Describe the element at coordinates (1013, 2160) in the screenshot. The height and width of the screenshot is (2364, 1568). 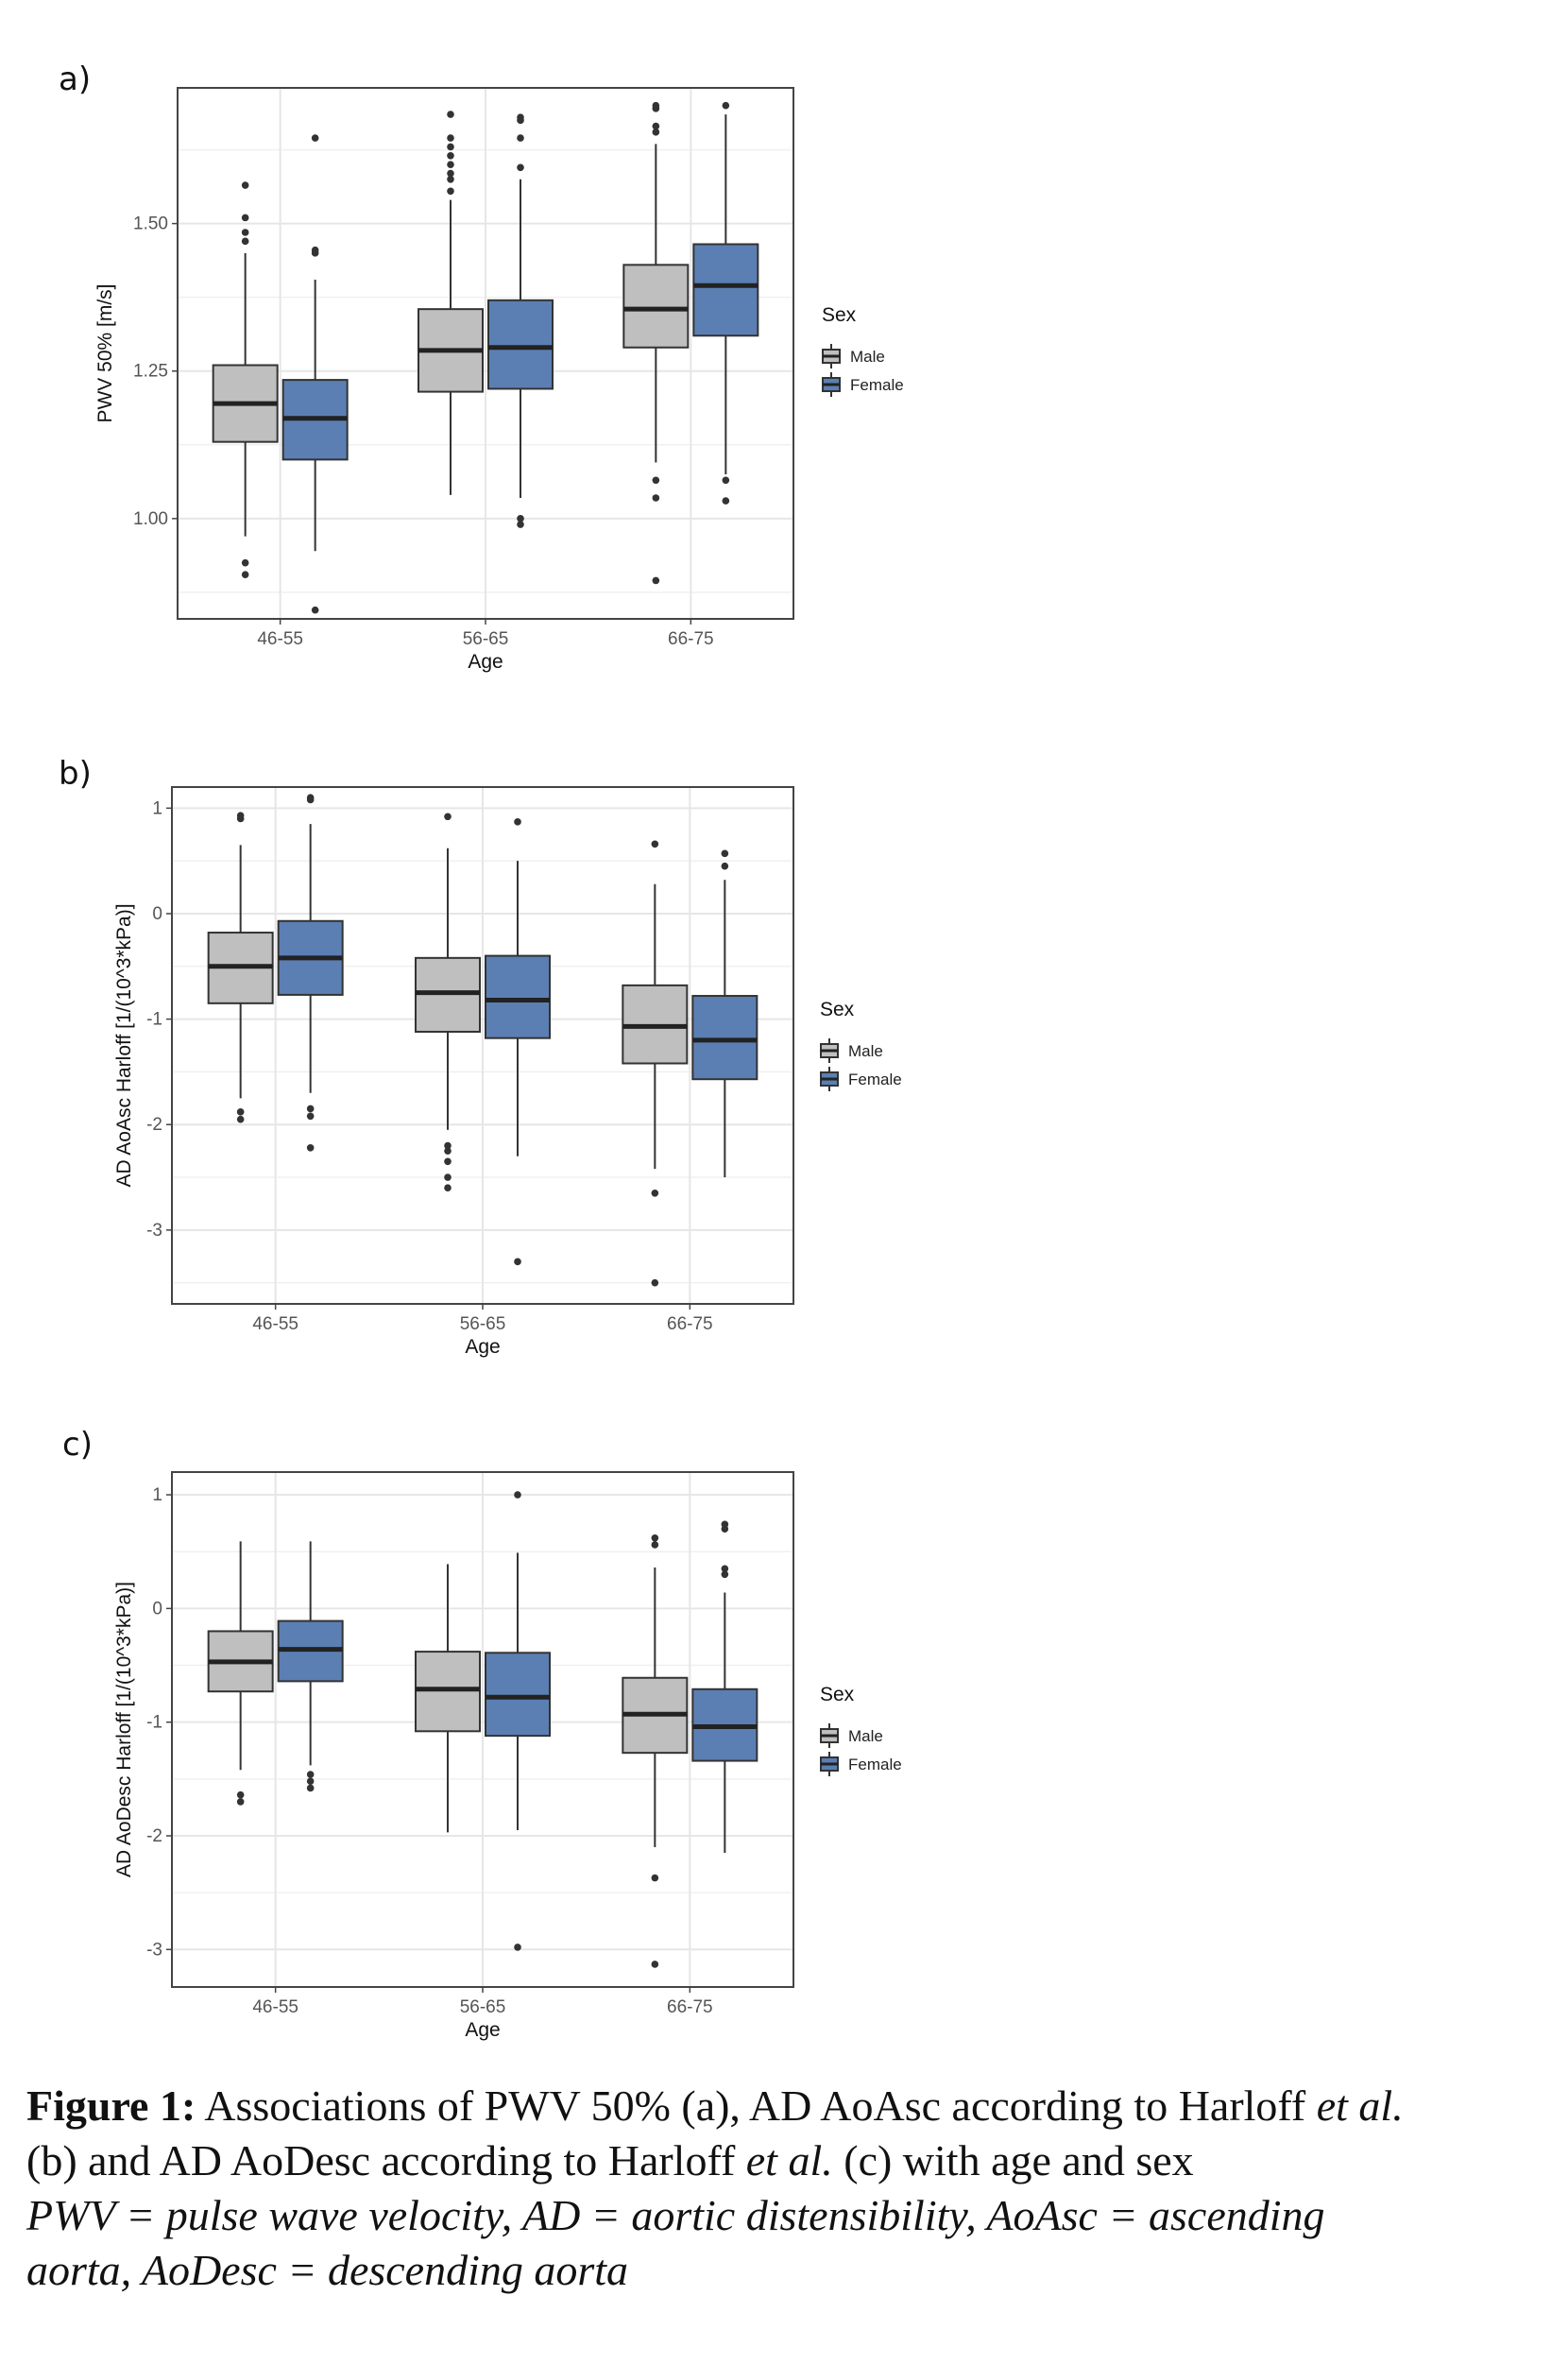
I see `caption-text-2b: (c) with age and sex` at that location.